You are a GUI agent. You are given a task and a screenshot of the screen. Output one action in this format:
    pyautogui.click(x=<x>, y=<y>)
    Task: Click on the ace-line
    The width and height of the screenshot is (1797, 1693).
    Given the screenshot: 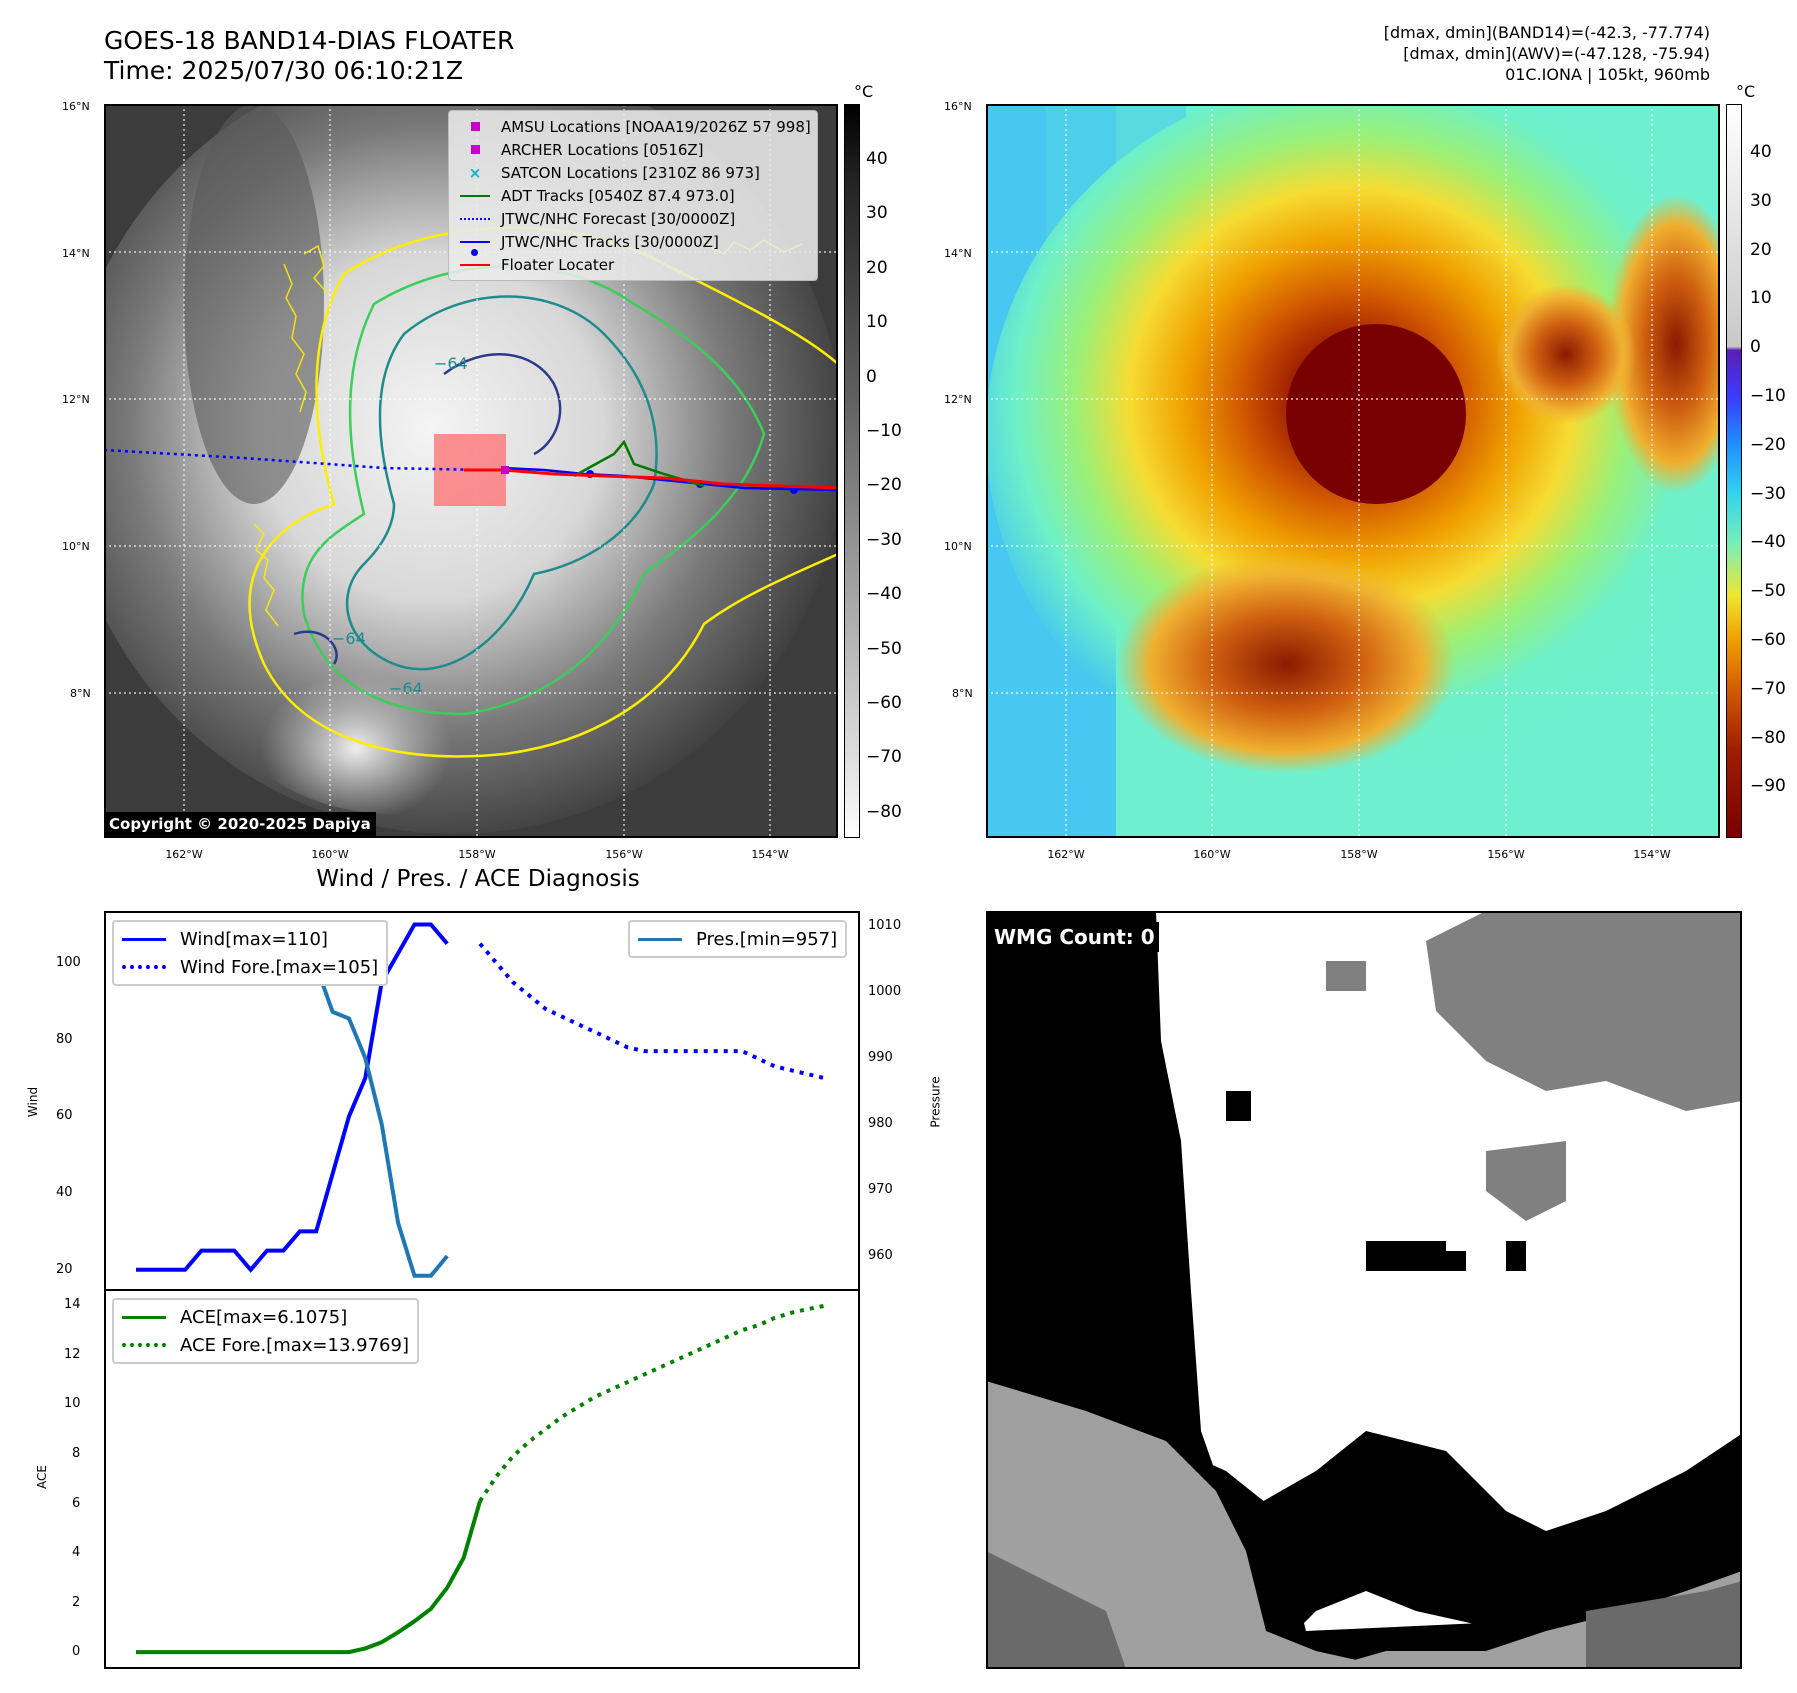 What is the action you would take?
    pyautogui.click(x=309, y=1577)
    